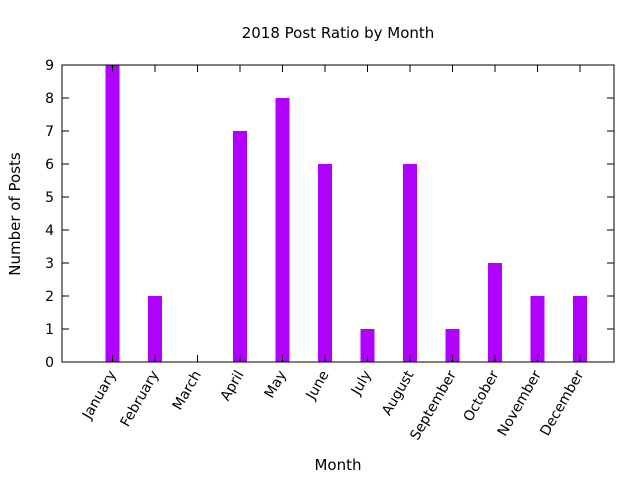 This screenshot has height=480, width=640. What do you see at coordinates (338, 33) in the screenshot?
I see `chart-title: 2018 Post Ratio by Month` at bounding box center [338, 33].